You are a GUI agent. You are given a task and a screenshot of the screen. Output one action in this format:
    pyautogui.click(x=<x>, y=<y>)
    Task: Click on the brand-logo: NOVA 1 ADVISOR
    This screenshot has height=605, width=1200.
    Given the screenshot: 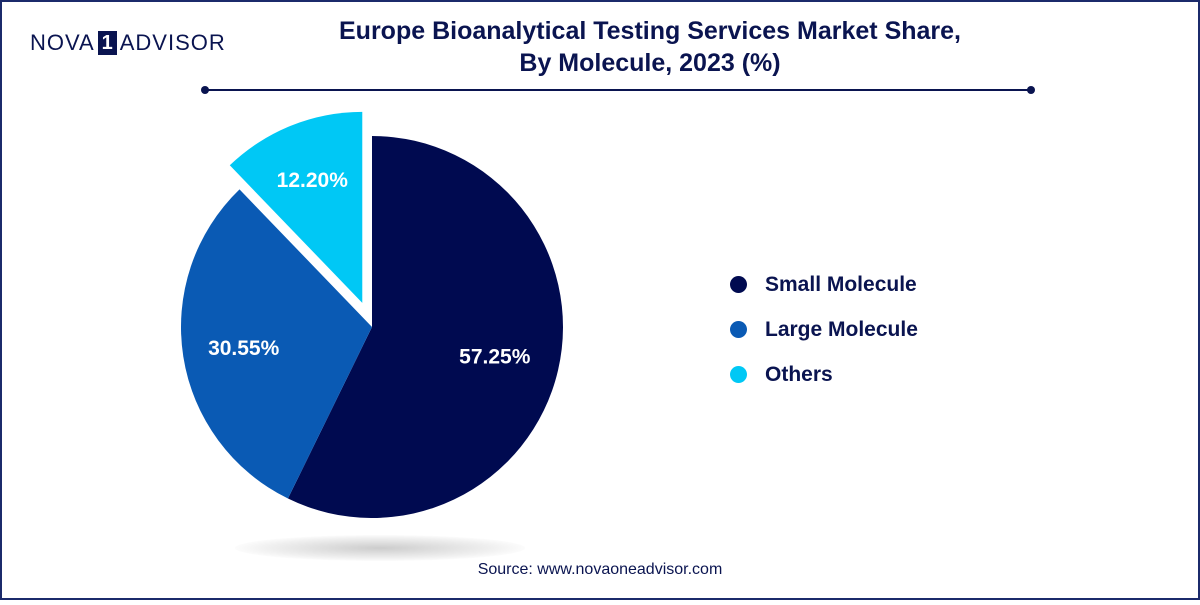 What is the action you would take?
    pyautogui.click(x=128, y=43)
    